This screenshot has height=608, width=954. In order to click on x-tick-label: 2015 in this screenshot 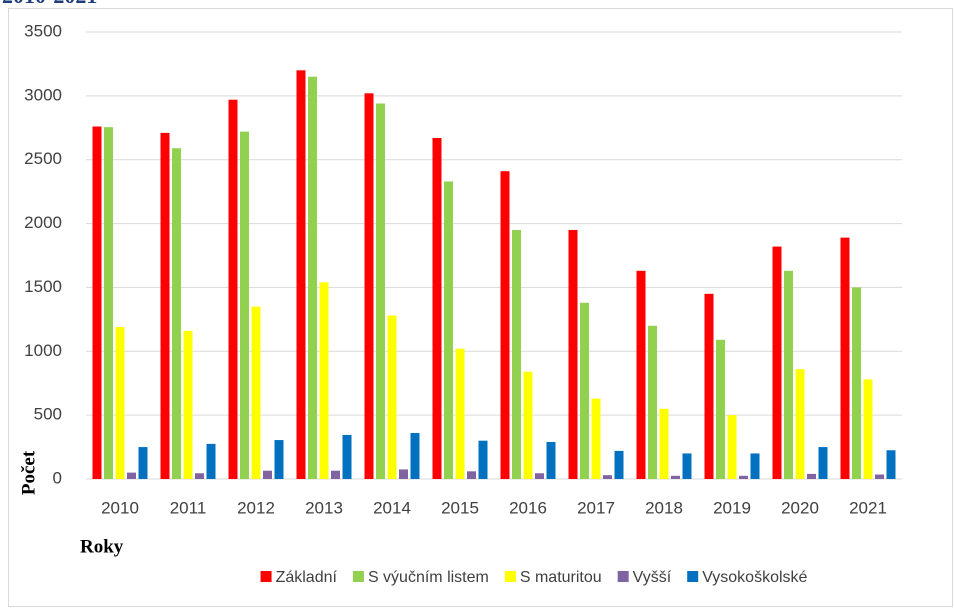, I will do `click(460, 507)`.